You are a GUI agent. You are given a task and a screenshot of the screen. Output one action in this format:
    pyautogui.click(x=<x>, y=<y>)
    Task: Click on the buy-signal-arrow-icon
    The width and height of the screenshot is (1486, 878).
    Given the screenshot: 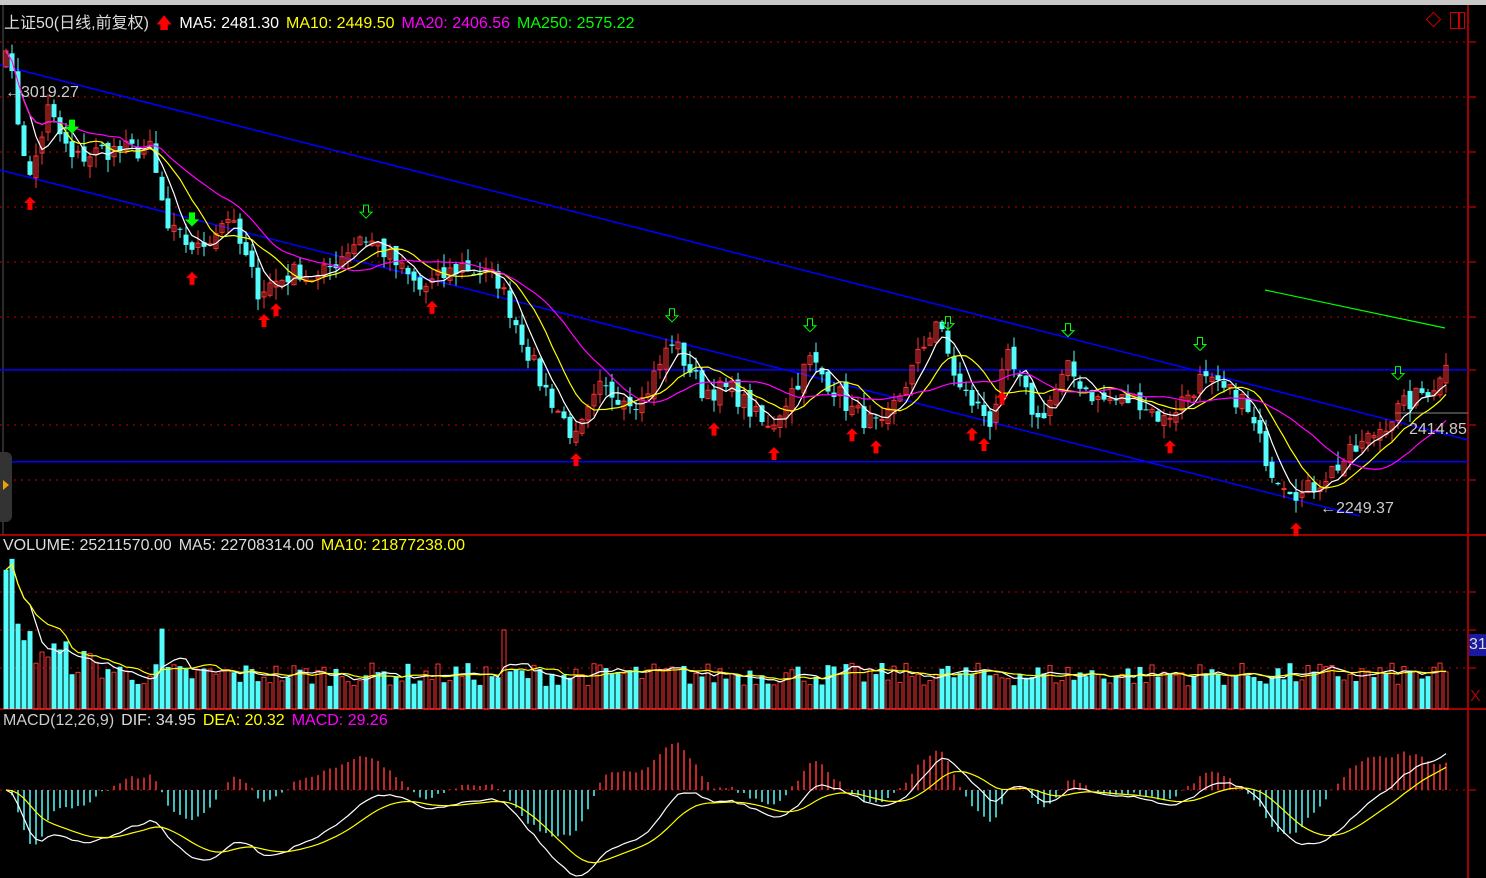 What is the action you would take?
    pyautogui.click(x=1170, y=447)
    